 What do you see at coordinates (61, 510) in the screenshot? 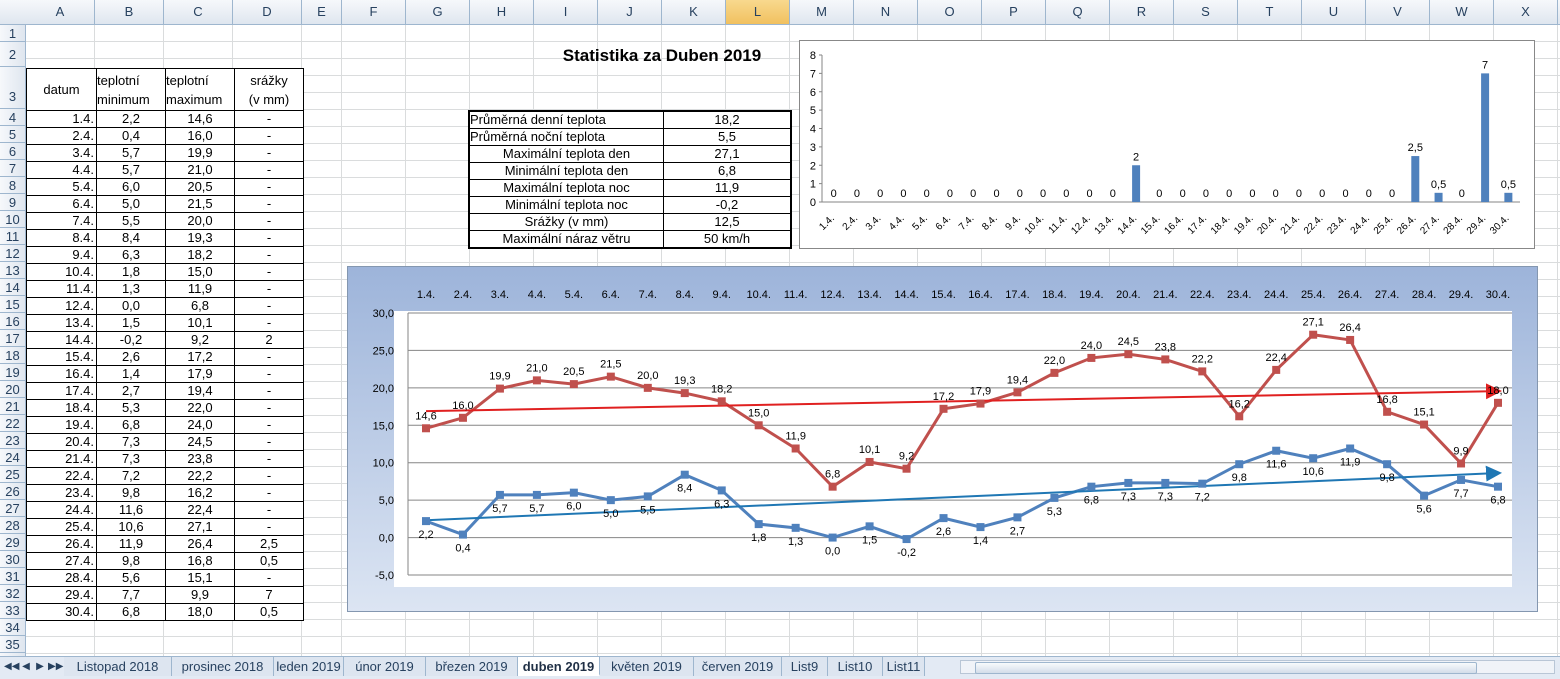
I see `cell-d: 24.4.` at bounding box center [61, 510].